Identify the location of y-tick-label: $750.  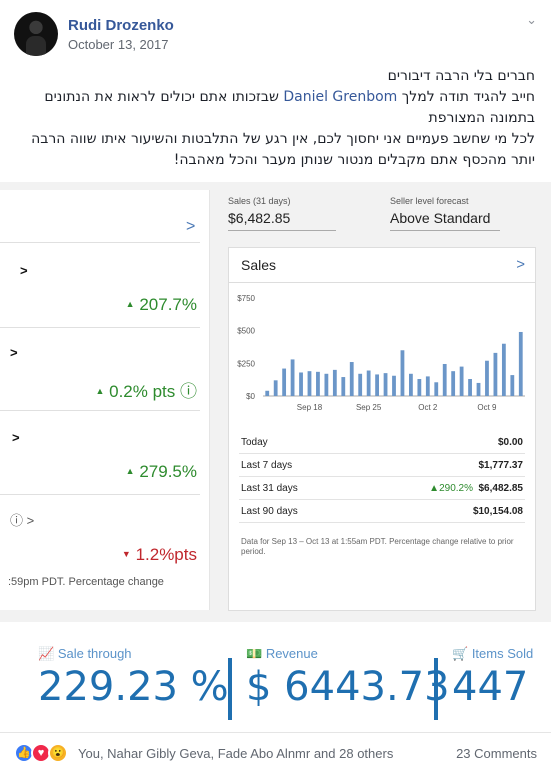
(246, 298).